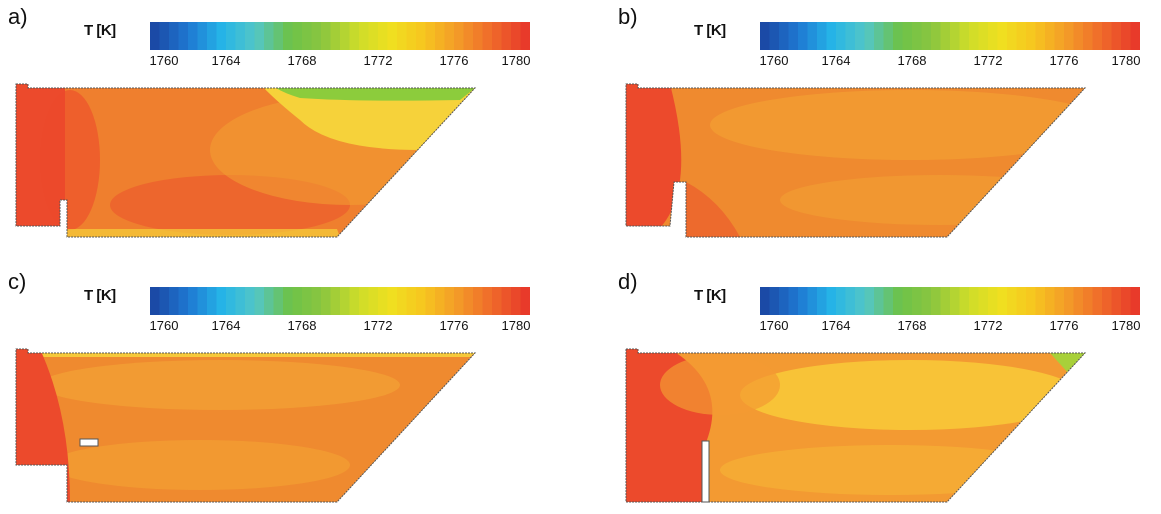  I want to click on panel-label: d), so click(628, 281).